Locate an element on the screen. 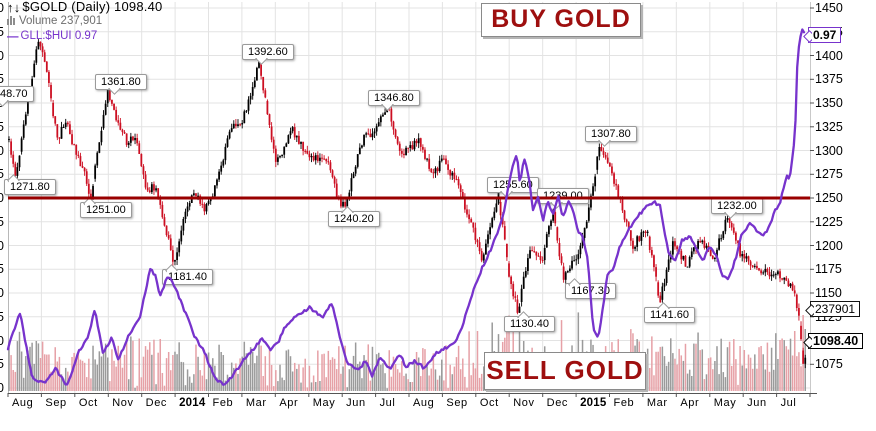 The width and height of the screenshot is (876, 431). volume-legend: Volume 237,901 is located at coordinates (84, 22).